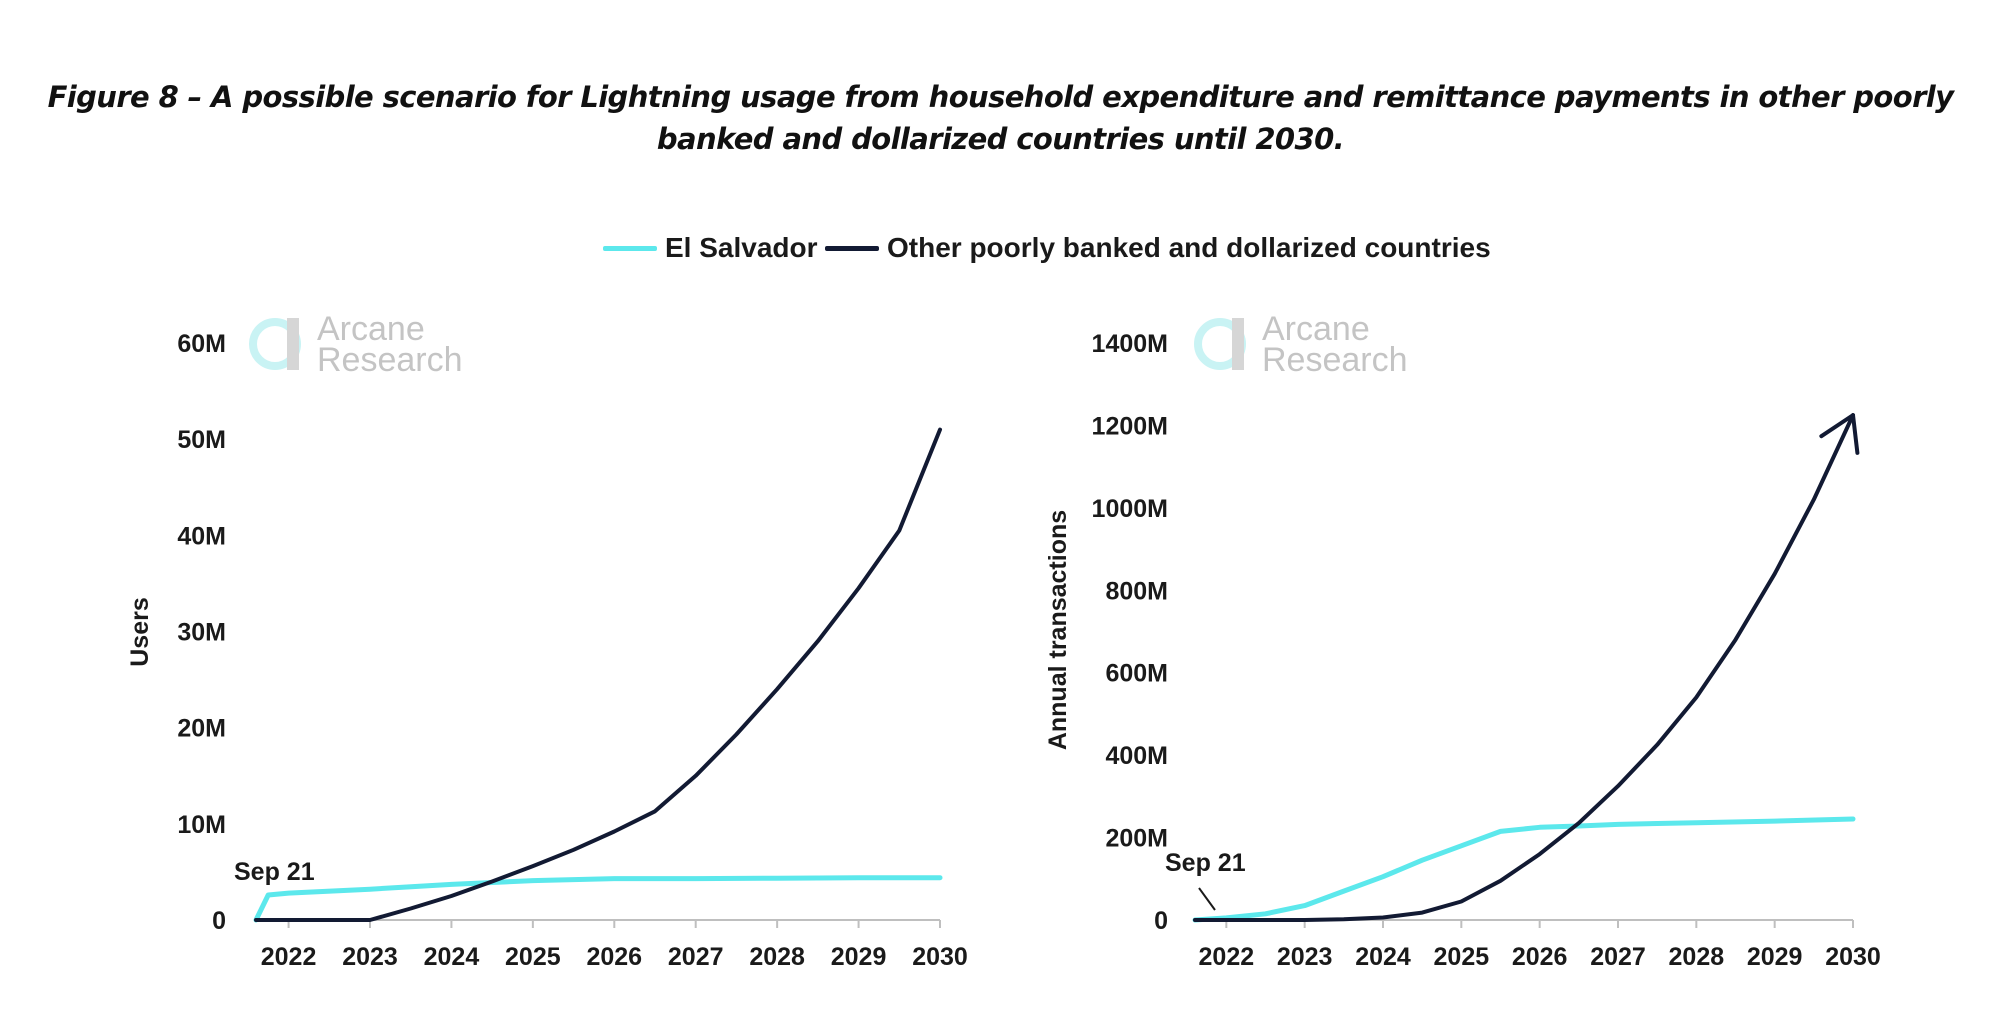  I want to click on y-tick-label-7: 1400M, so click(1130, 344).